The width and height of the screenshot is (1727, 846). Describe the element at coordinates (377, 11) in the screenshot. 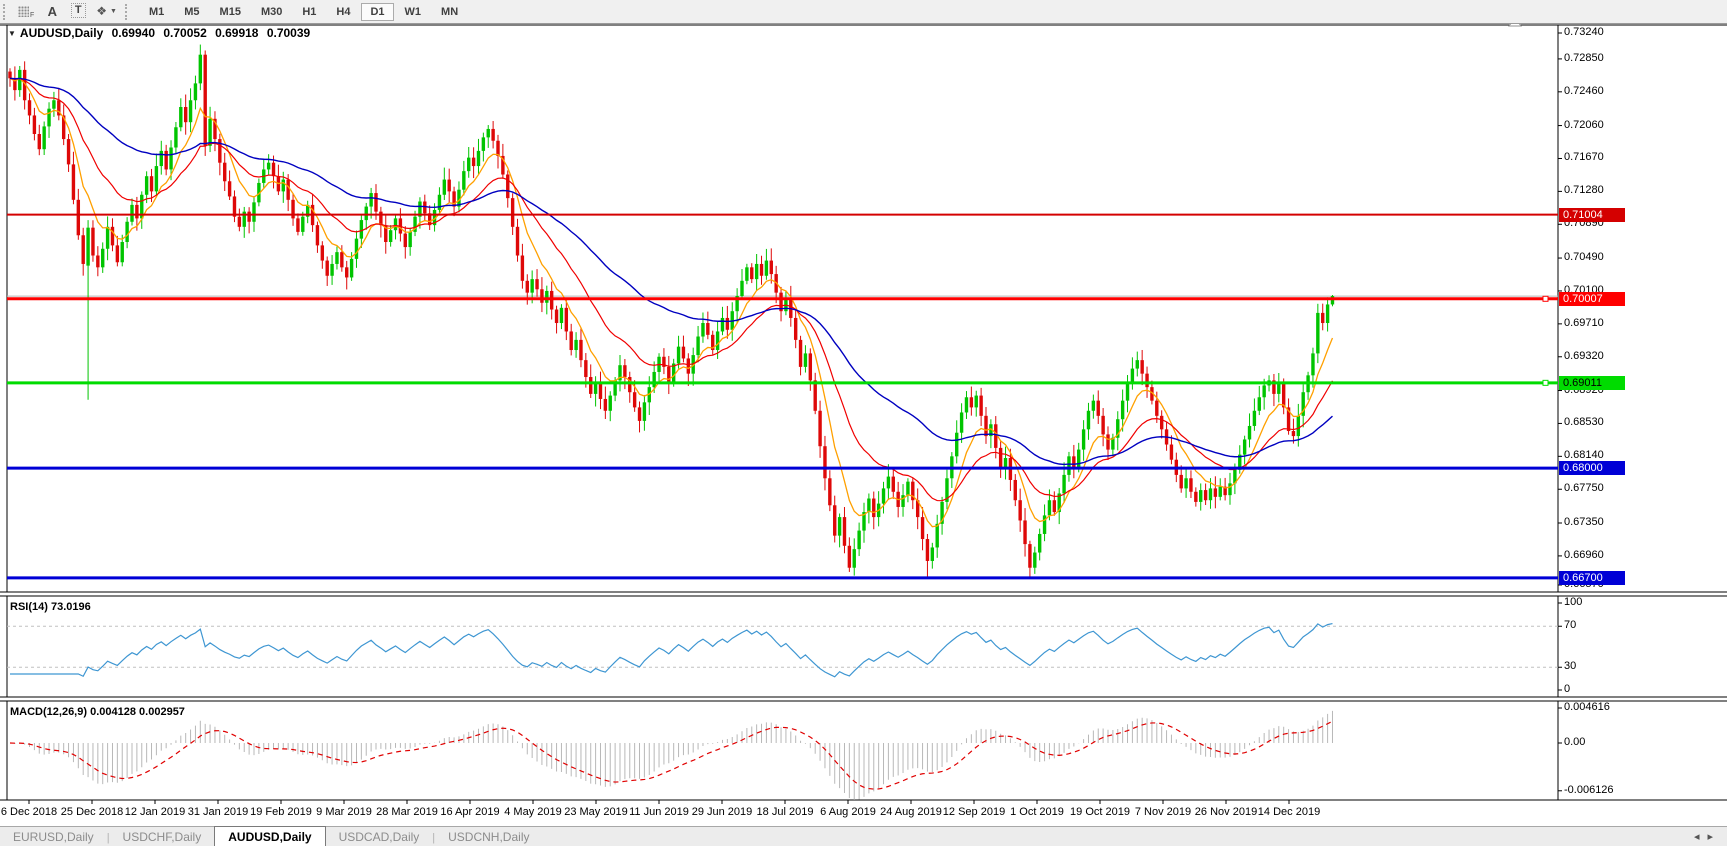

I see `timeframe-button-d1: D1` at that location.